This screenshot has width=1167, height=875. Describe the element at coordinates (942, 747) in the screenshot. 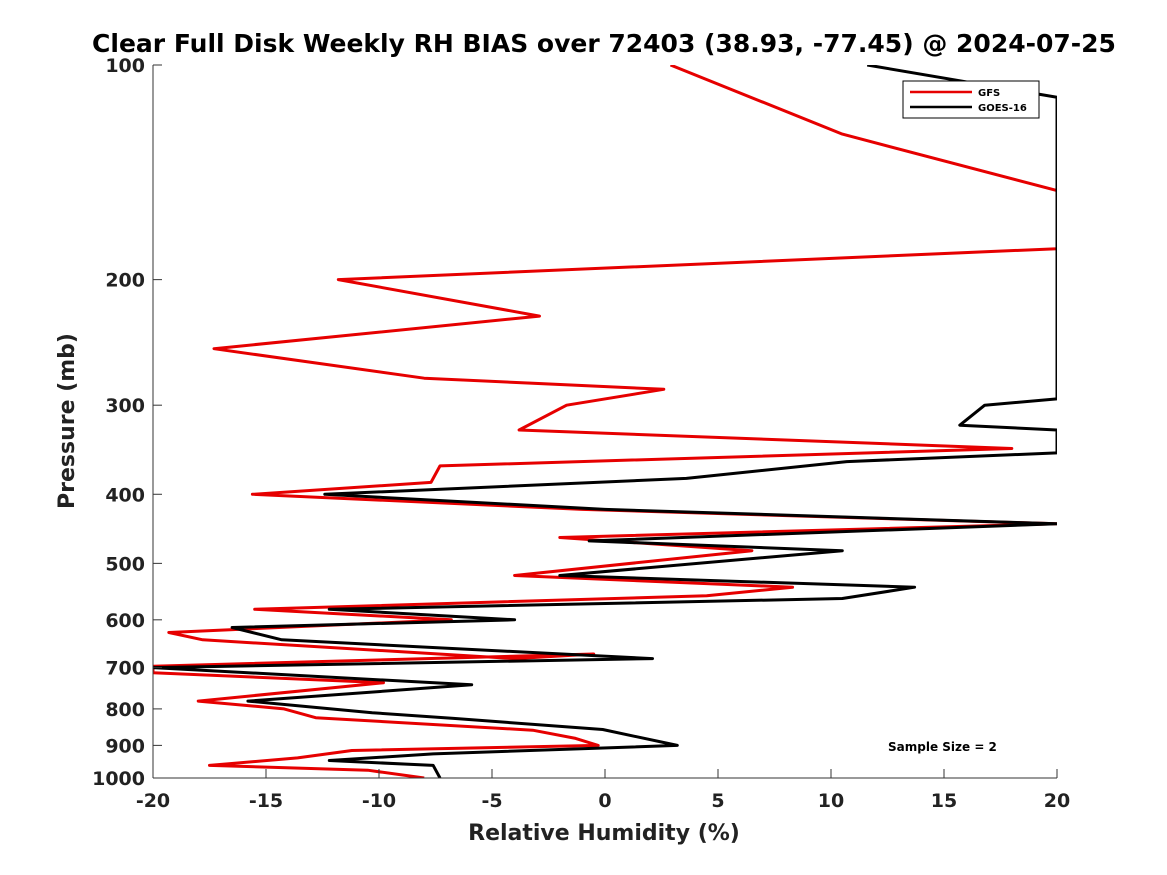

I see `sample-size-annotation: Sample Size = 2` at that location.